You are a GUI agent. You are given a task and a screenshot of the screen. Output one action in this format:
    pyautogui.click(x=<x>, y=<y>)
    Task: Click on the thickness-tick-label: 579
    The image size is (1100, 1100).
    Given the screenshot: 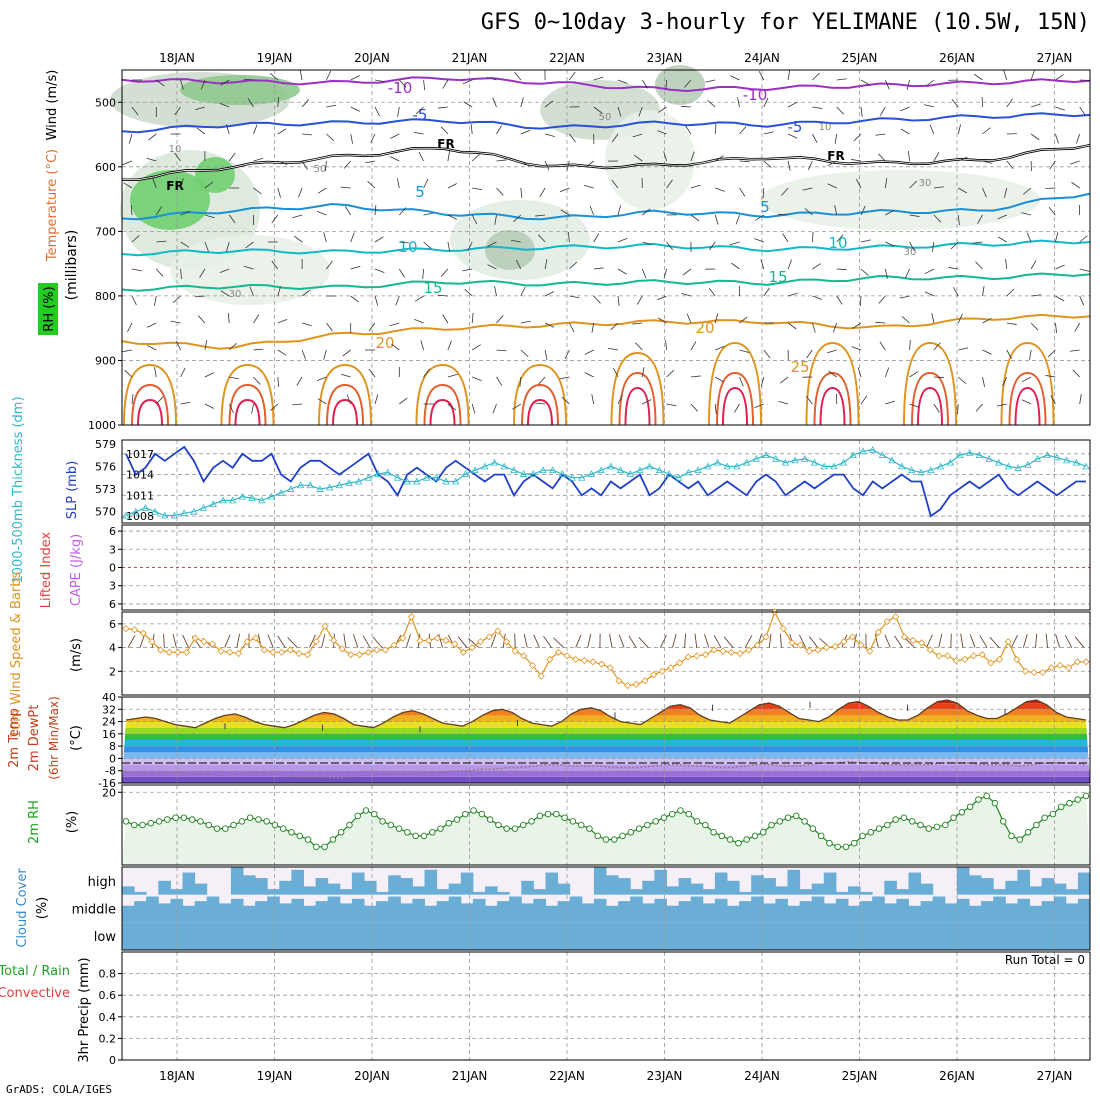 What is the action you would take?
    pyautogui.click(x=105, y=444)
    